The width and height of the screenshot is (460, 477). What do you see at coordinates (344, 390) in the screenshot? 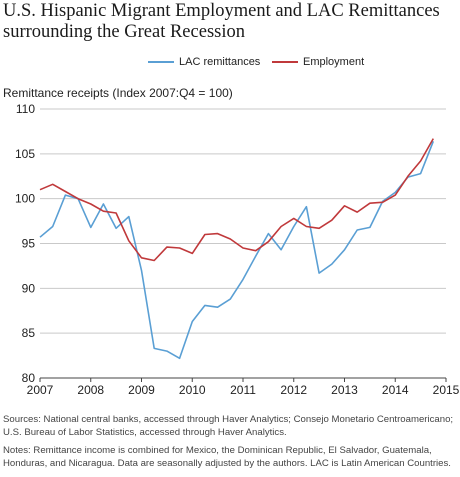
I see `x-tick-label-2013: 2013` at bounding box center [344, 390].